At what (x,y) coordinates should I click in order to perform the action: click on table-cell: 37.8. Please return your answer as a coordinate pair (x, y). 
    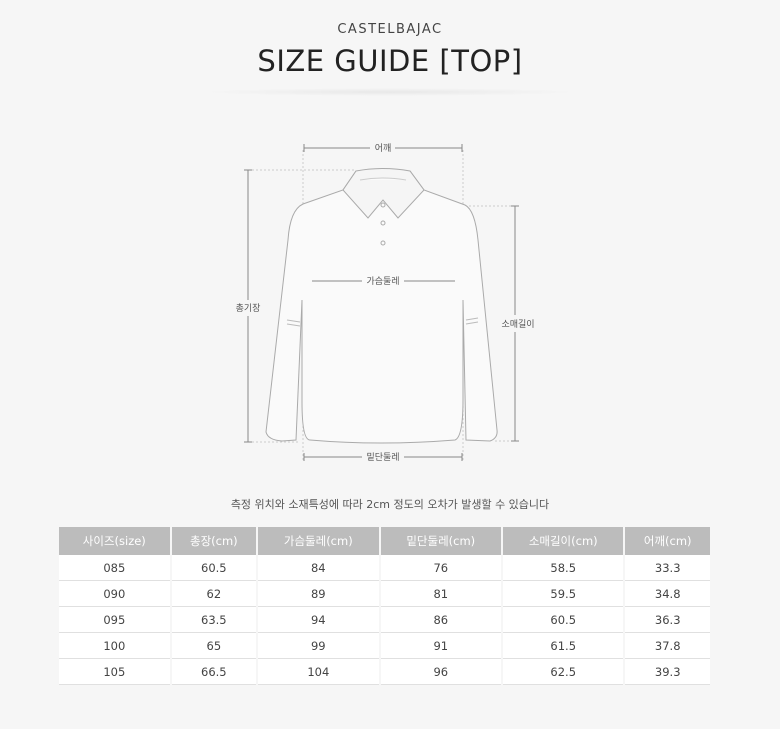
    Looking at the image, I should click on (667, 646).